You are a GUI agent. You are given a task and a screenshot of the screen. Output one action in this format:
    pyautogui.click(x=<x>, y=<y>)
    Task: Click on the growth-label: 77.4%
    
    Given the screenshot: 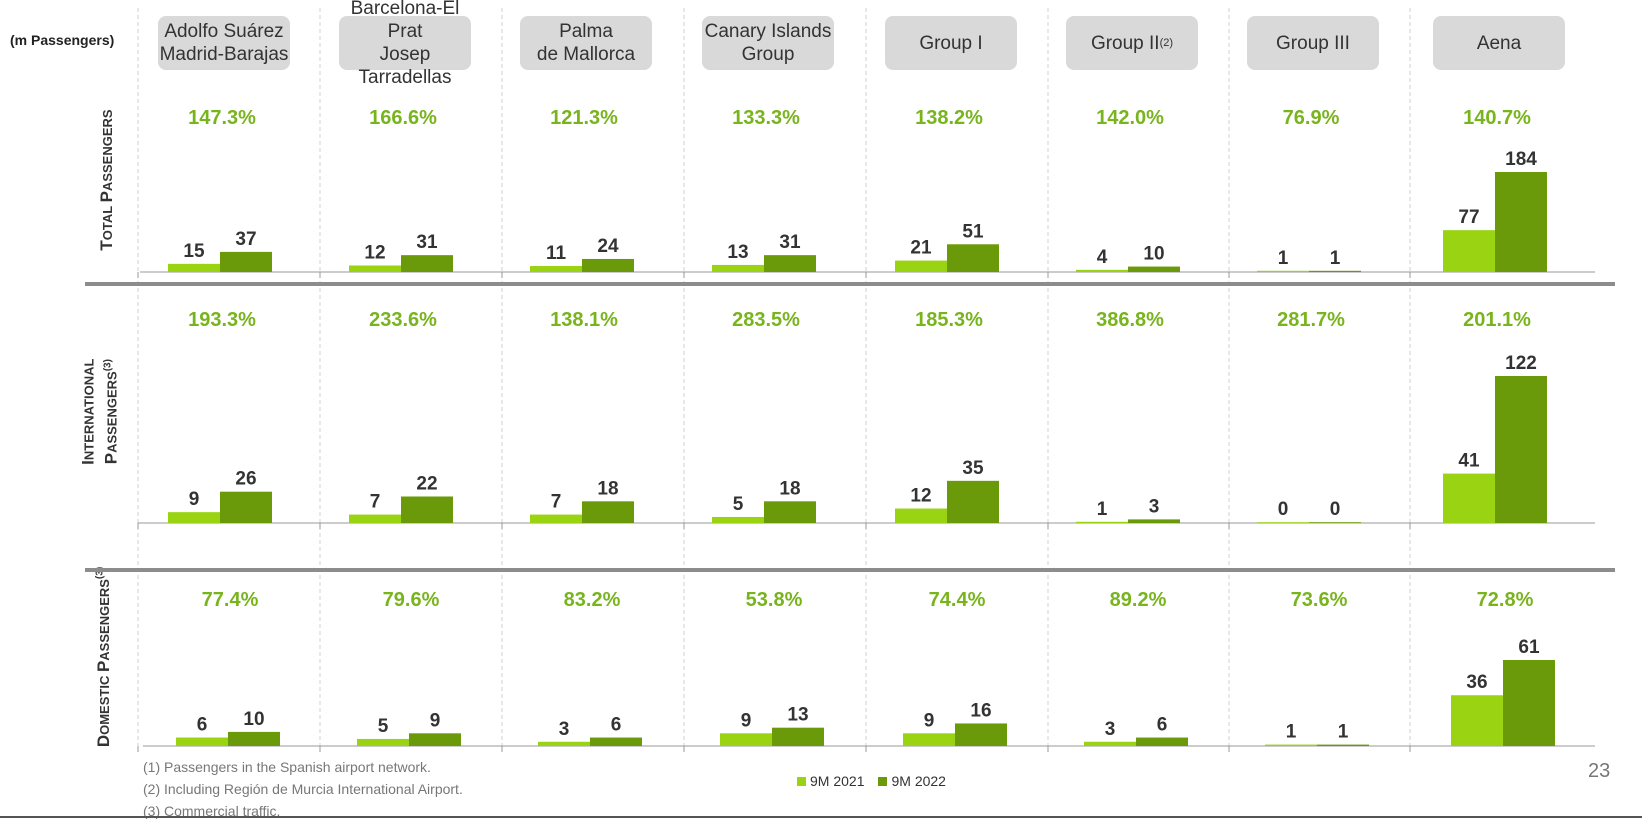 What is the action you would take?
    pyautogui.click(x=230, y=600)
    